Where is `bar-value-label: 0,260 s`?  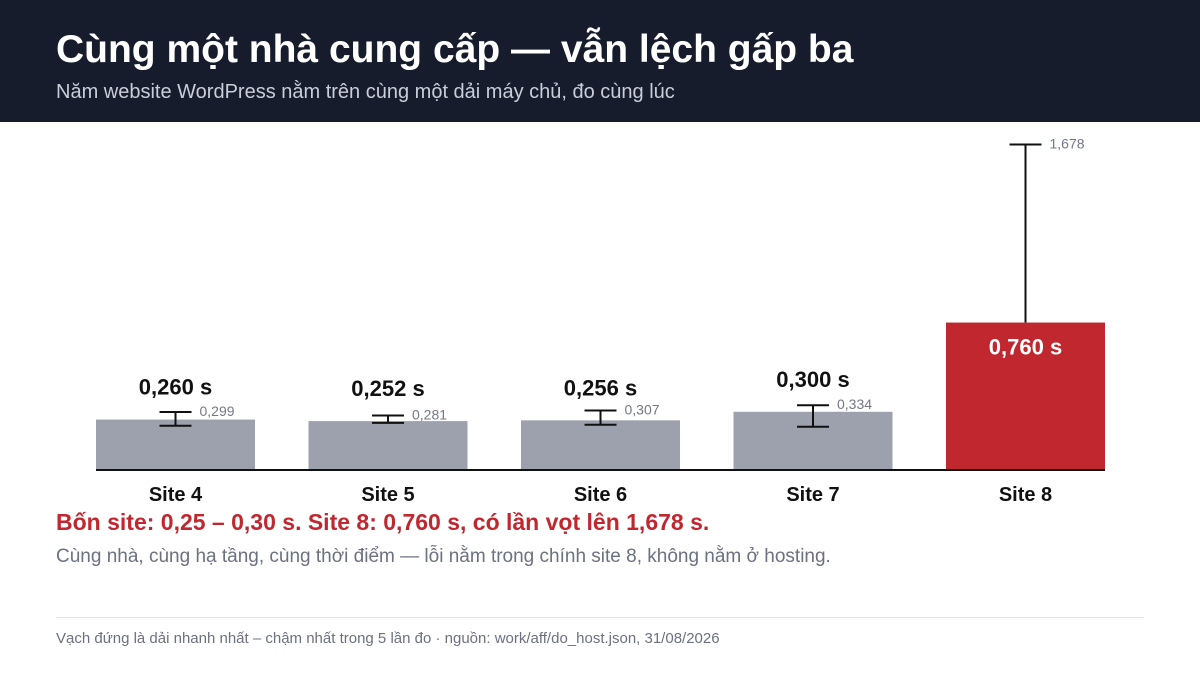
bar-value-label: 0,260 s is located at coordinates (175, 387).